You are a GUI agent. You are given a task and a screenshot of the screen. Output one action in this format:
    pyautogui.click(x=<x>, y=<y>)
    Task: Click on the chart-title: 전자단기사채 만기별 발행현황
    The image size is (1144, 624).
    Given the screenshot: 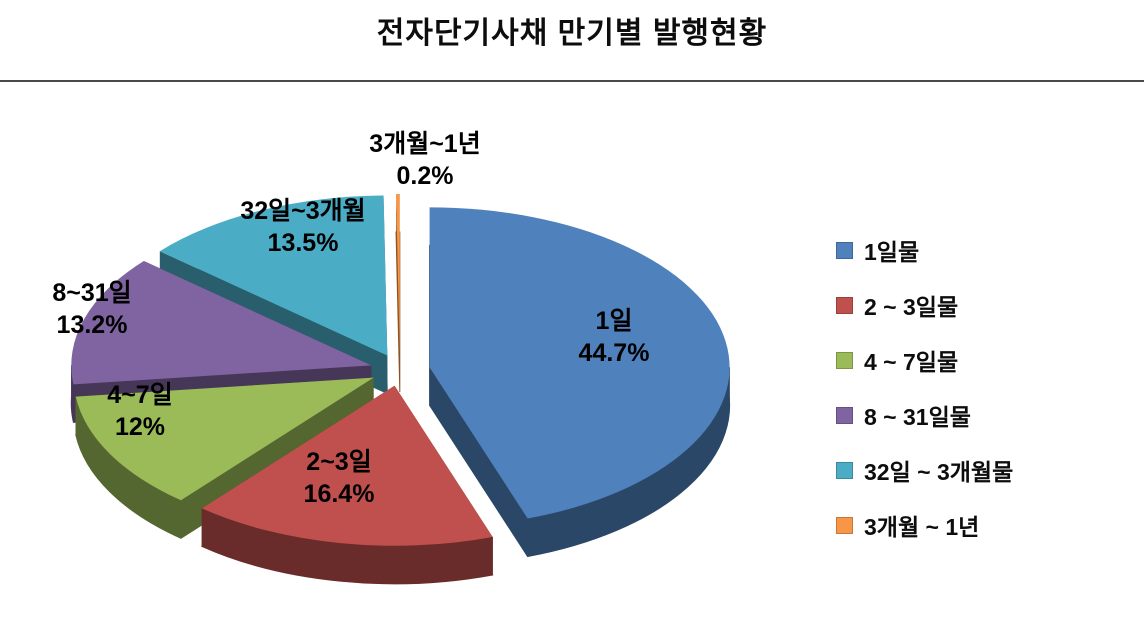 What is the action you would take?
    pyautogui.click(x=572, y=33)
    